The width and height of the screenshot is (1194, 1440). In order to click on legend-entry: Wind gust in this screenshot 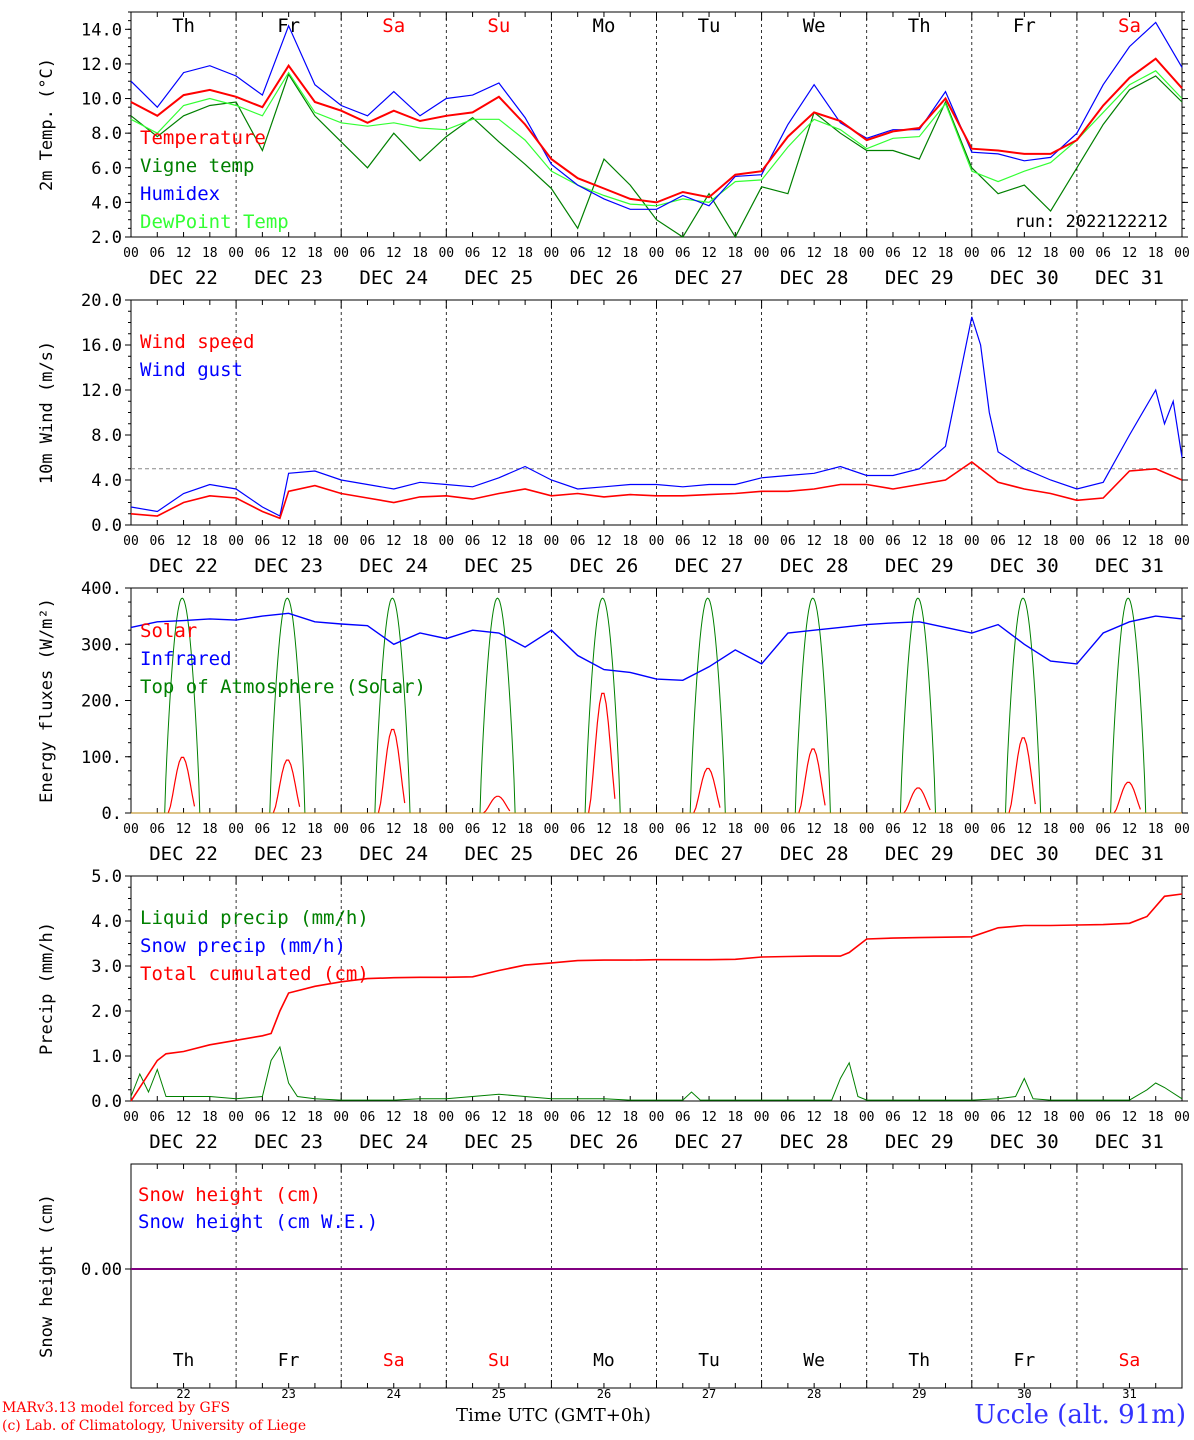, I will do `click(191, 370)`.